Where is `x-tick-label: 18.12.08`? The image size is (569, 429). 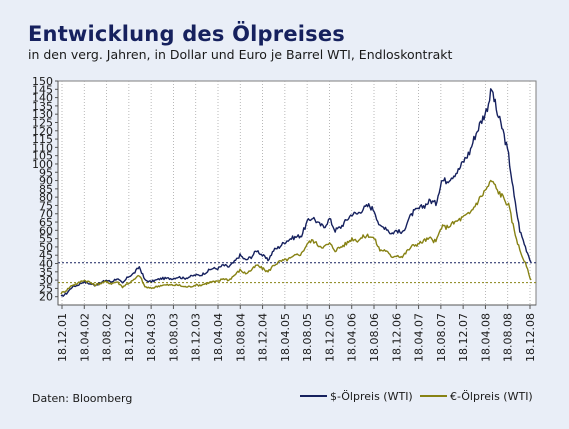 x-tick-label: 18.12.08 is located at coordinates (530, 337).